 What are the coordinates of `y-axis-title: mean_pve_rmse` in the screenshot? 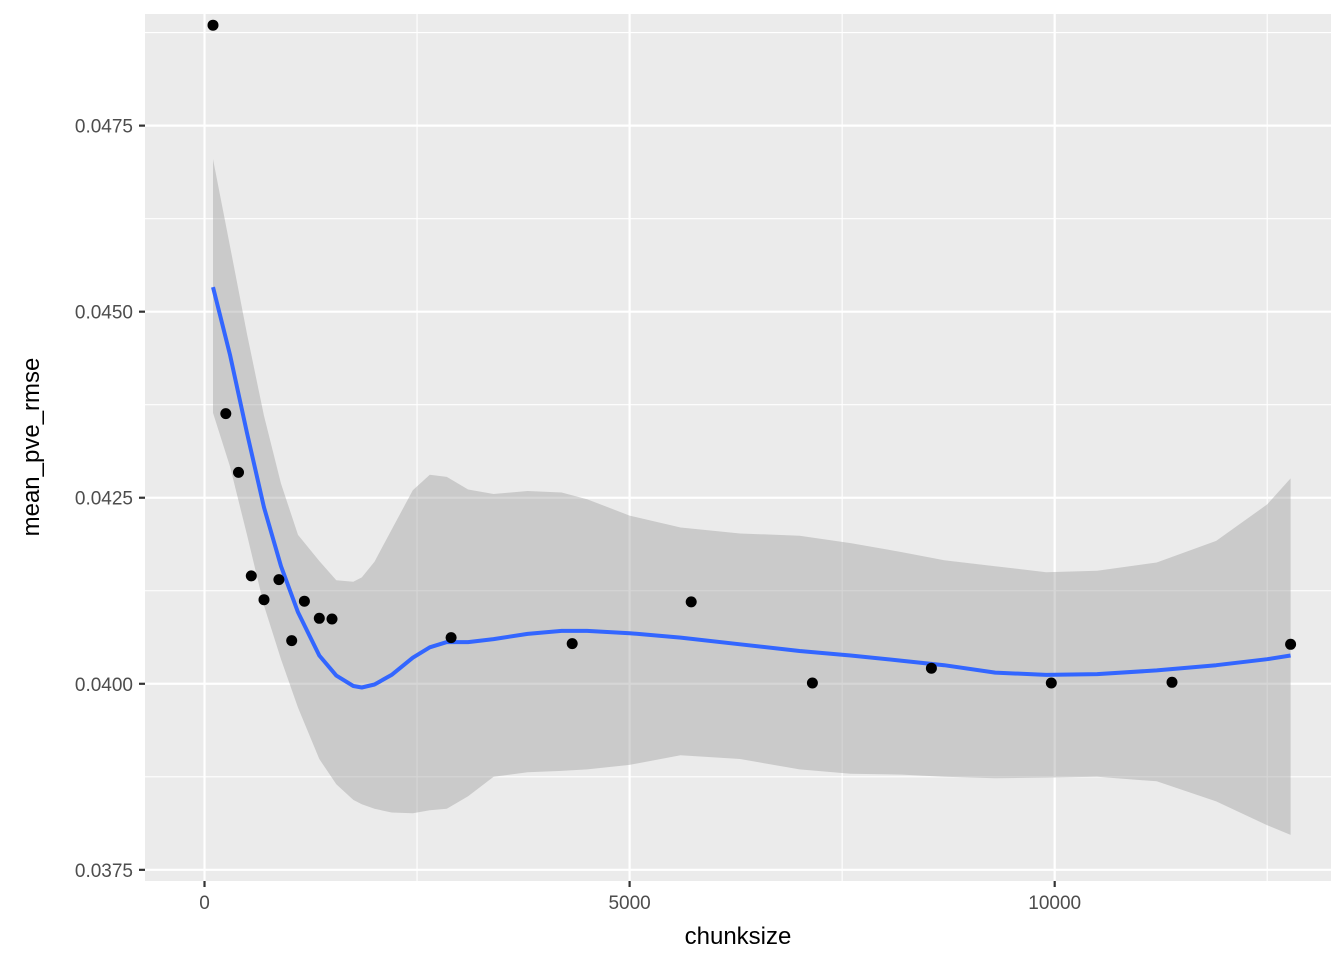 It's located at (31, 447).